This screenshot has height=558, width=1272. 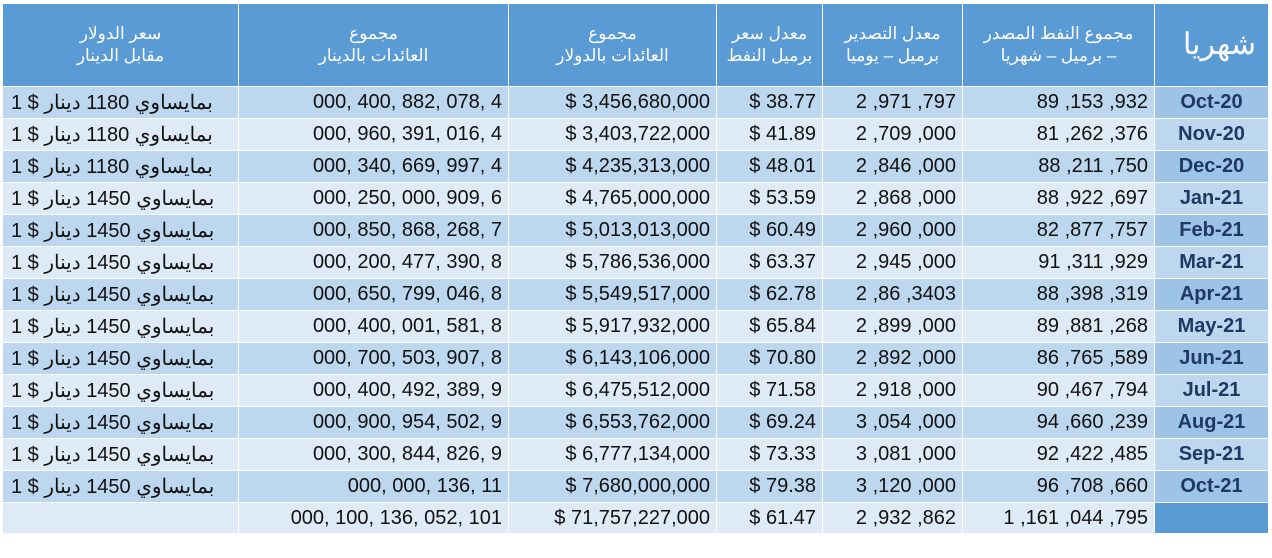 What do you see at coordinates (769, 422) in the screenshot?
I see `price-cell: $ 69.24` at bounding box center [769, 422].